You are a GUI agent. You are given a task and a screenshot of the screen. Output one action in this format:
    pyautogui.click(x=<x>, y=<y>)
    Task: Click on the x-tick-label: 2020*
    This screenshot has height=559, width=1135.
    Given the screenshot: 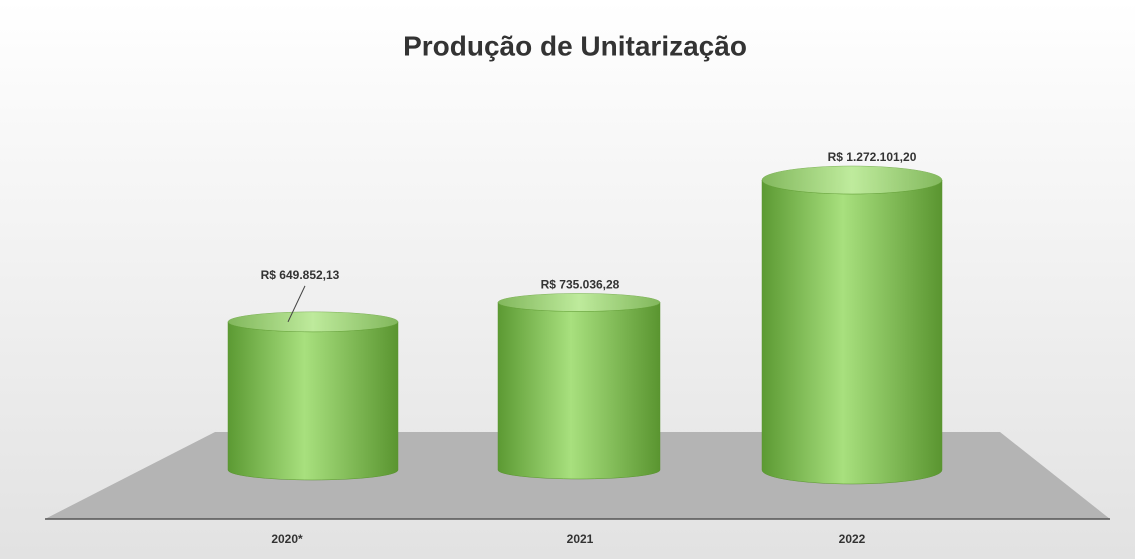 What is the action you would take?
    pyautogui.click(x=287, y=539)
    